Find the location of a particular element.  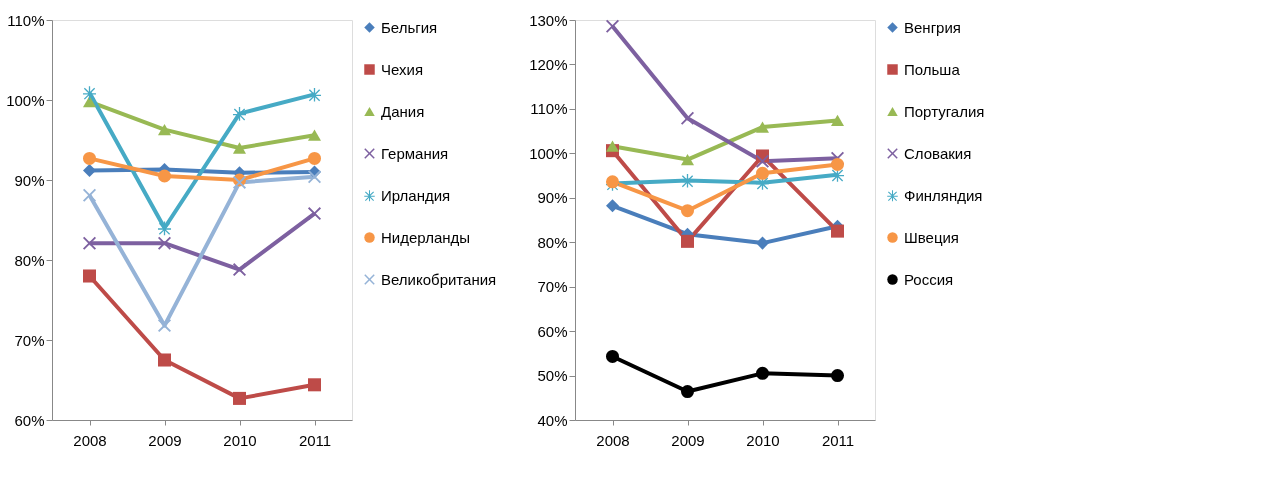

legend-label: Финляндия is located at coordinates (943, 195).